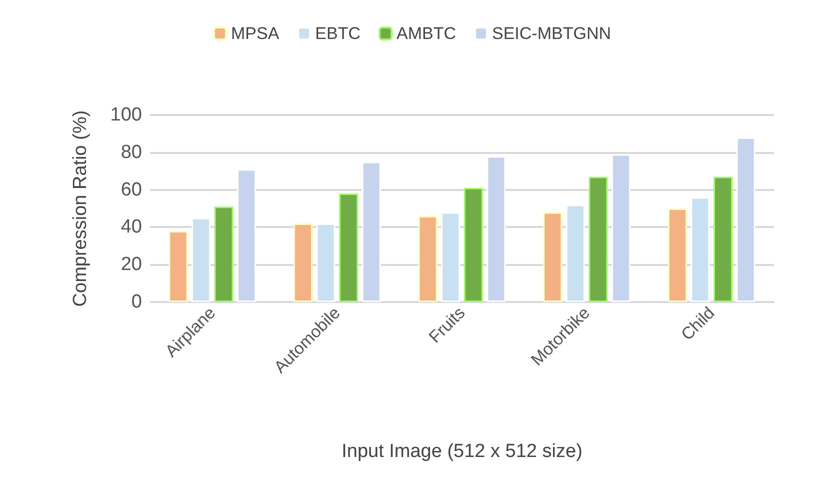 This screenshot has height=492, width=824. Describe the element at coordinates (136, 302) in the screenshot. I see `y-tick-label: 0` at that location.